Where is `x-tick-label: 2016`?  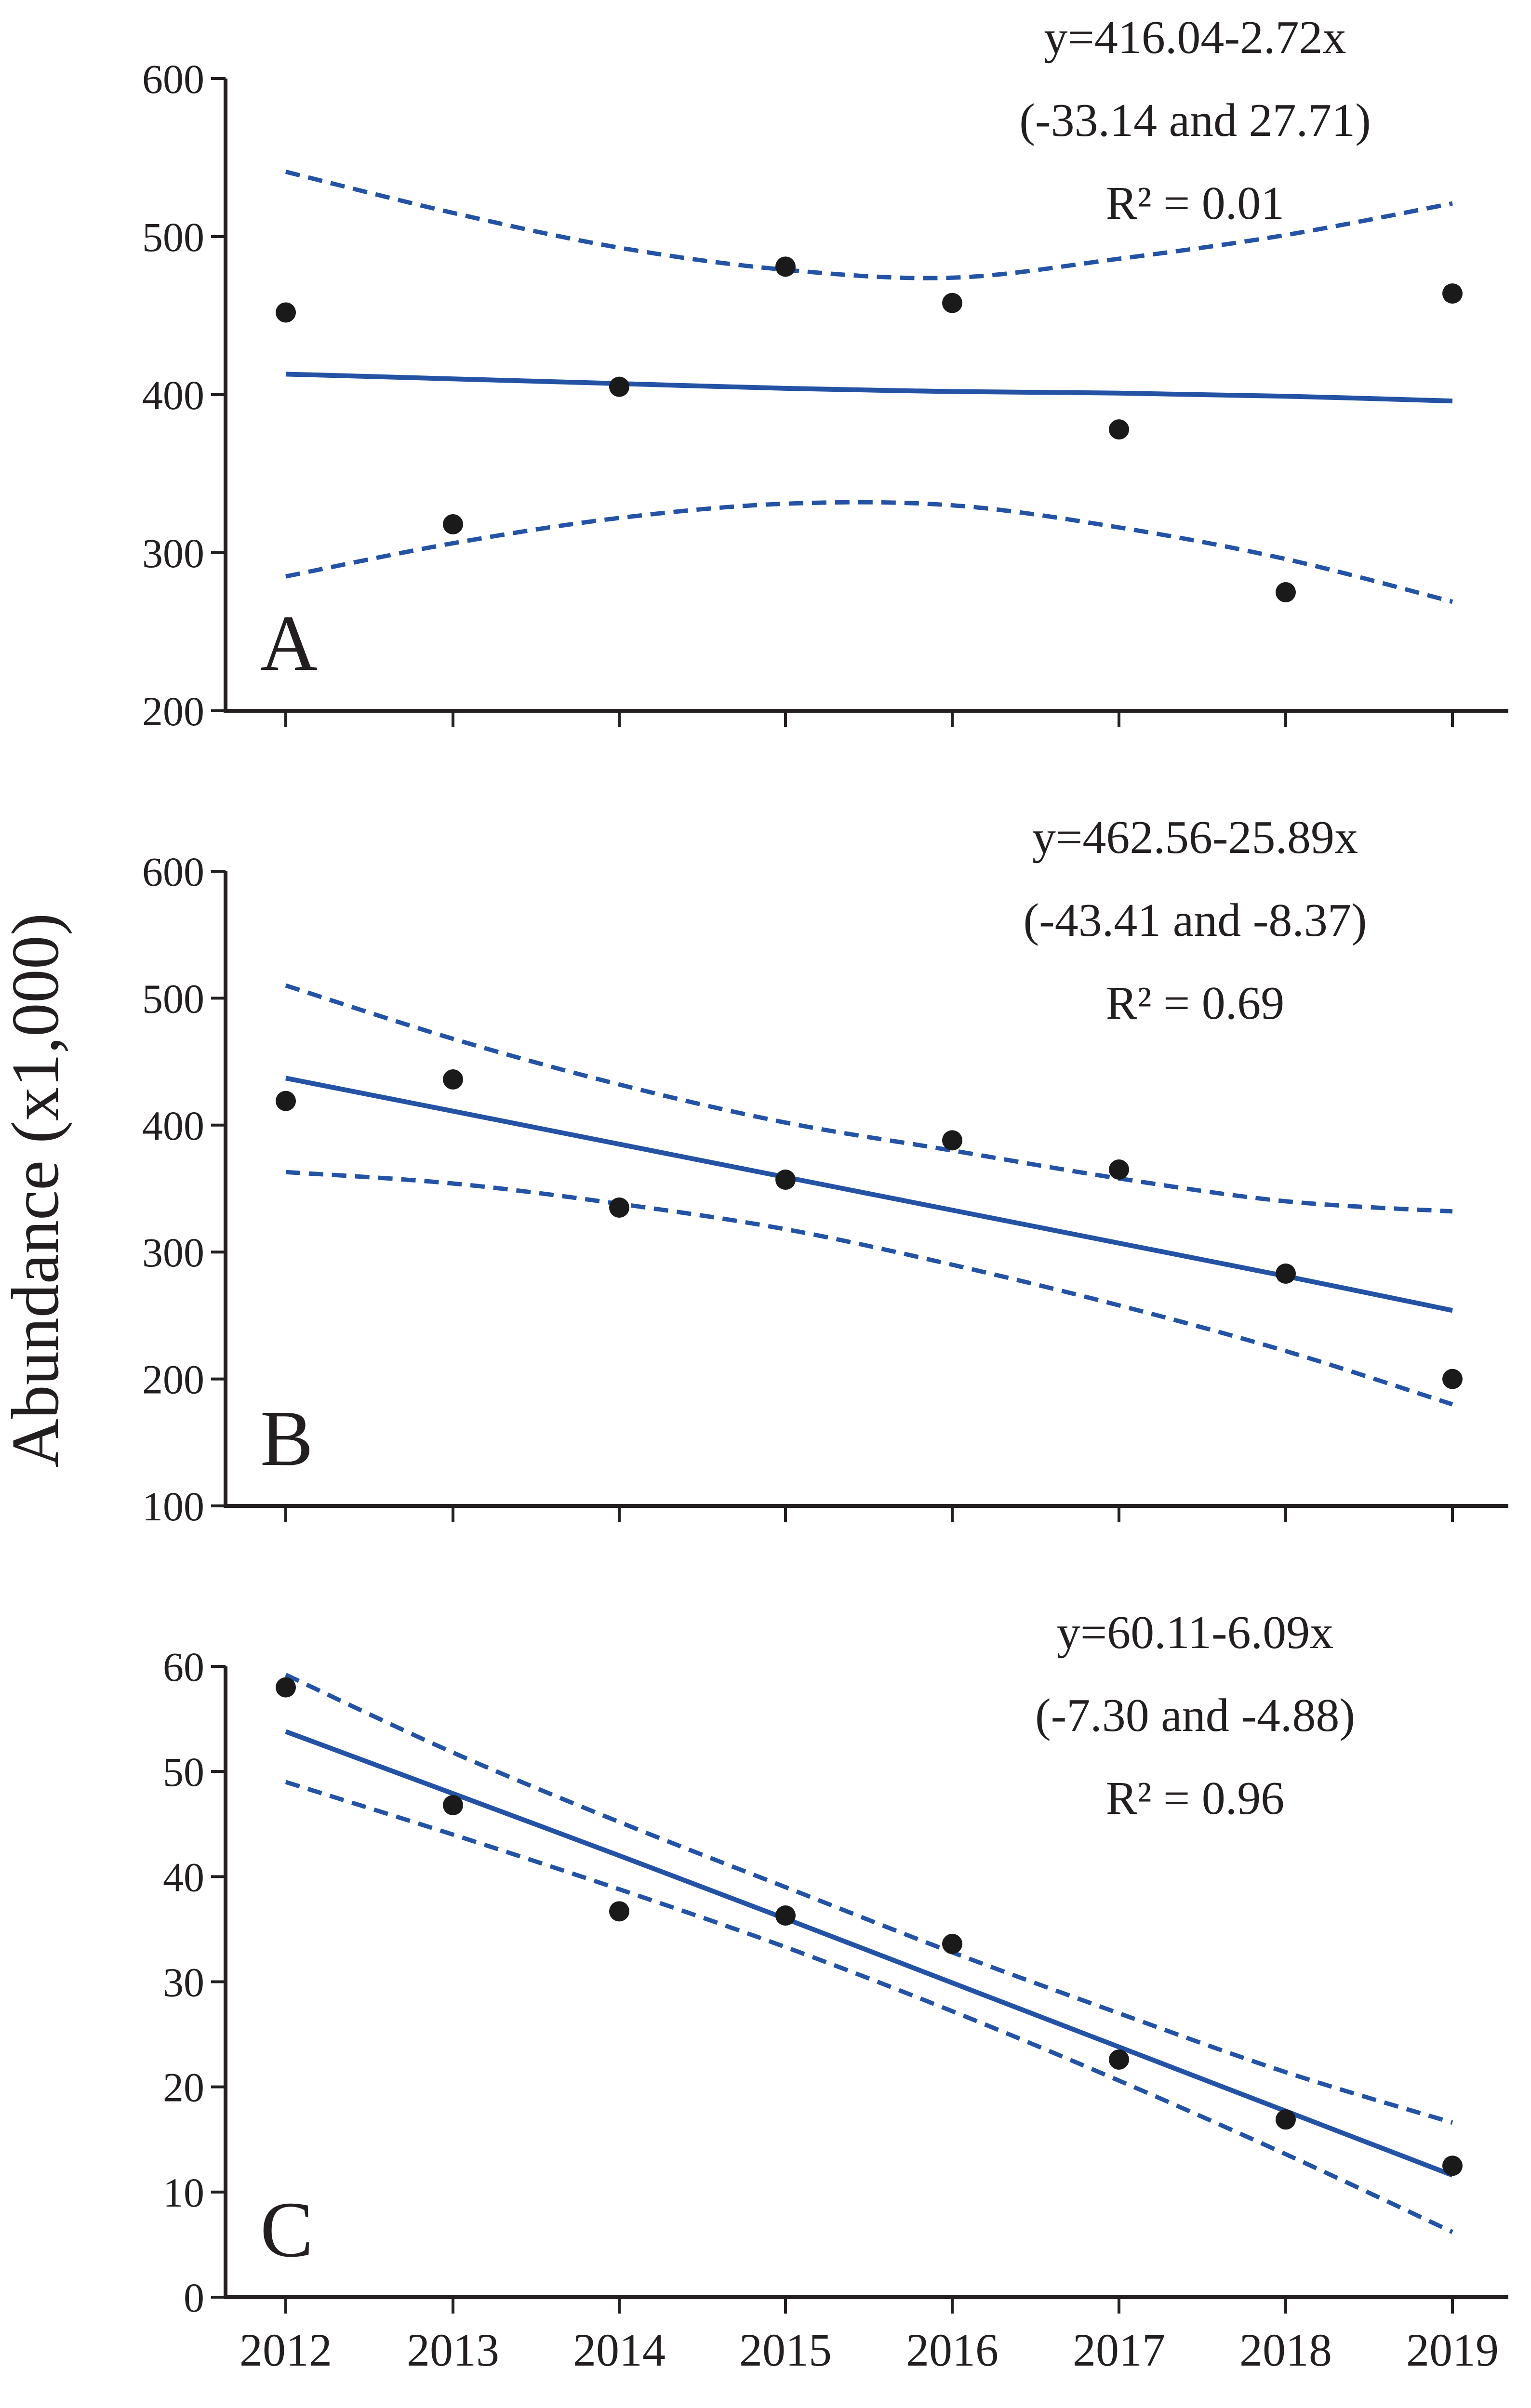
x-tick-label: 2016 is located at coordinates (952, 2350).